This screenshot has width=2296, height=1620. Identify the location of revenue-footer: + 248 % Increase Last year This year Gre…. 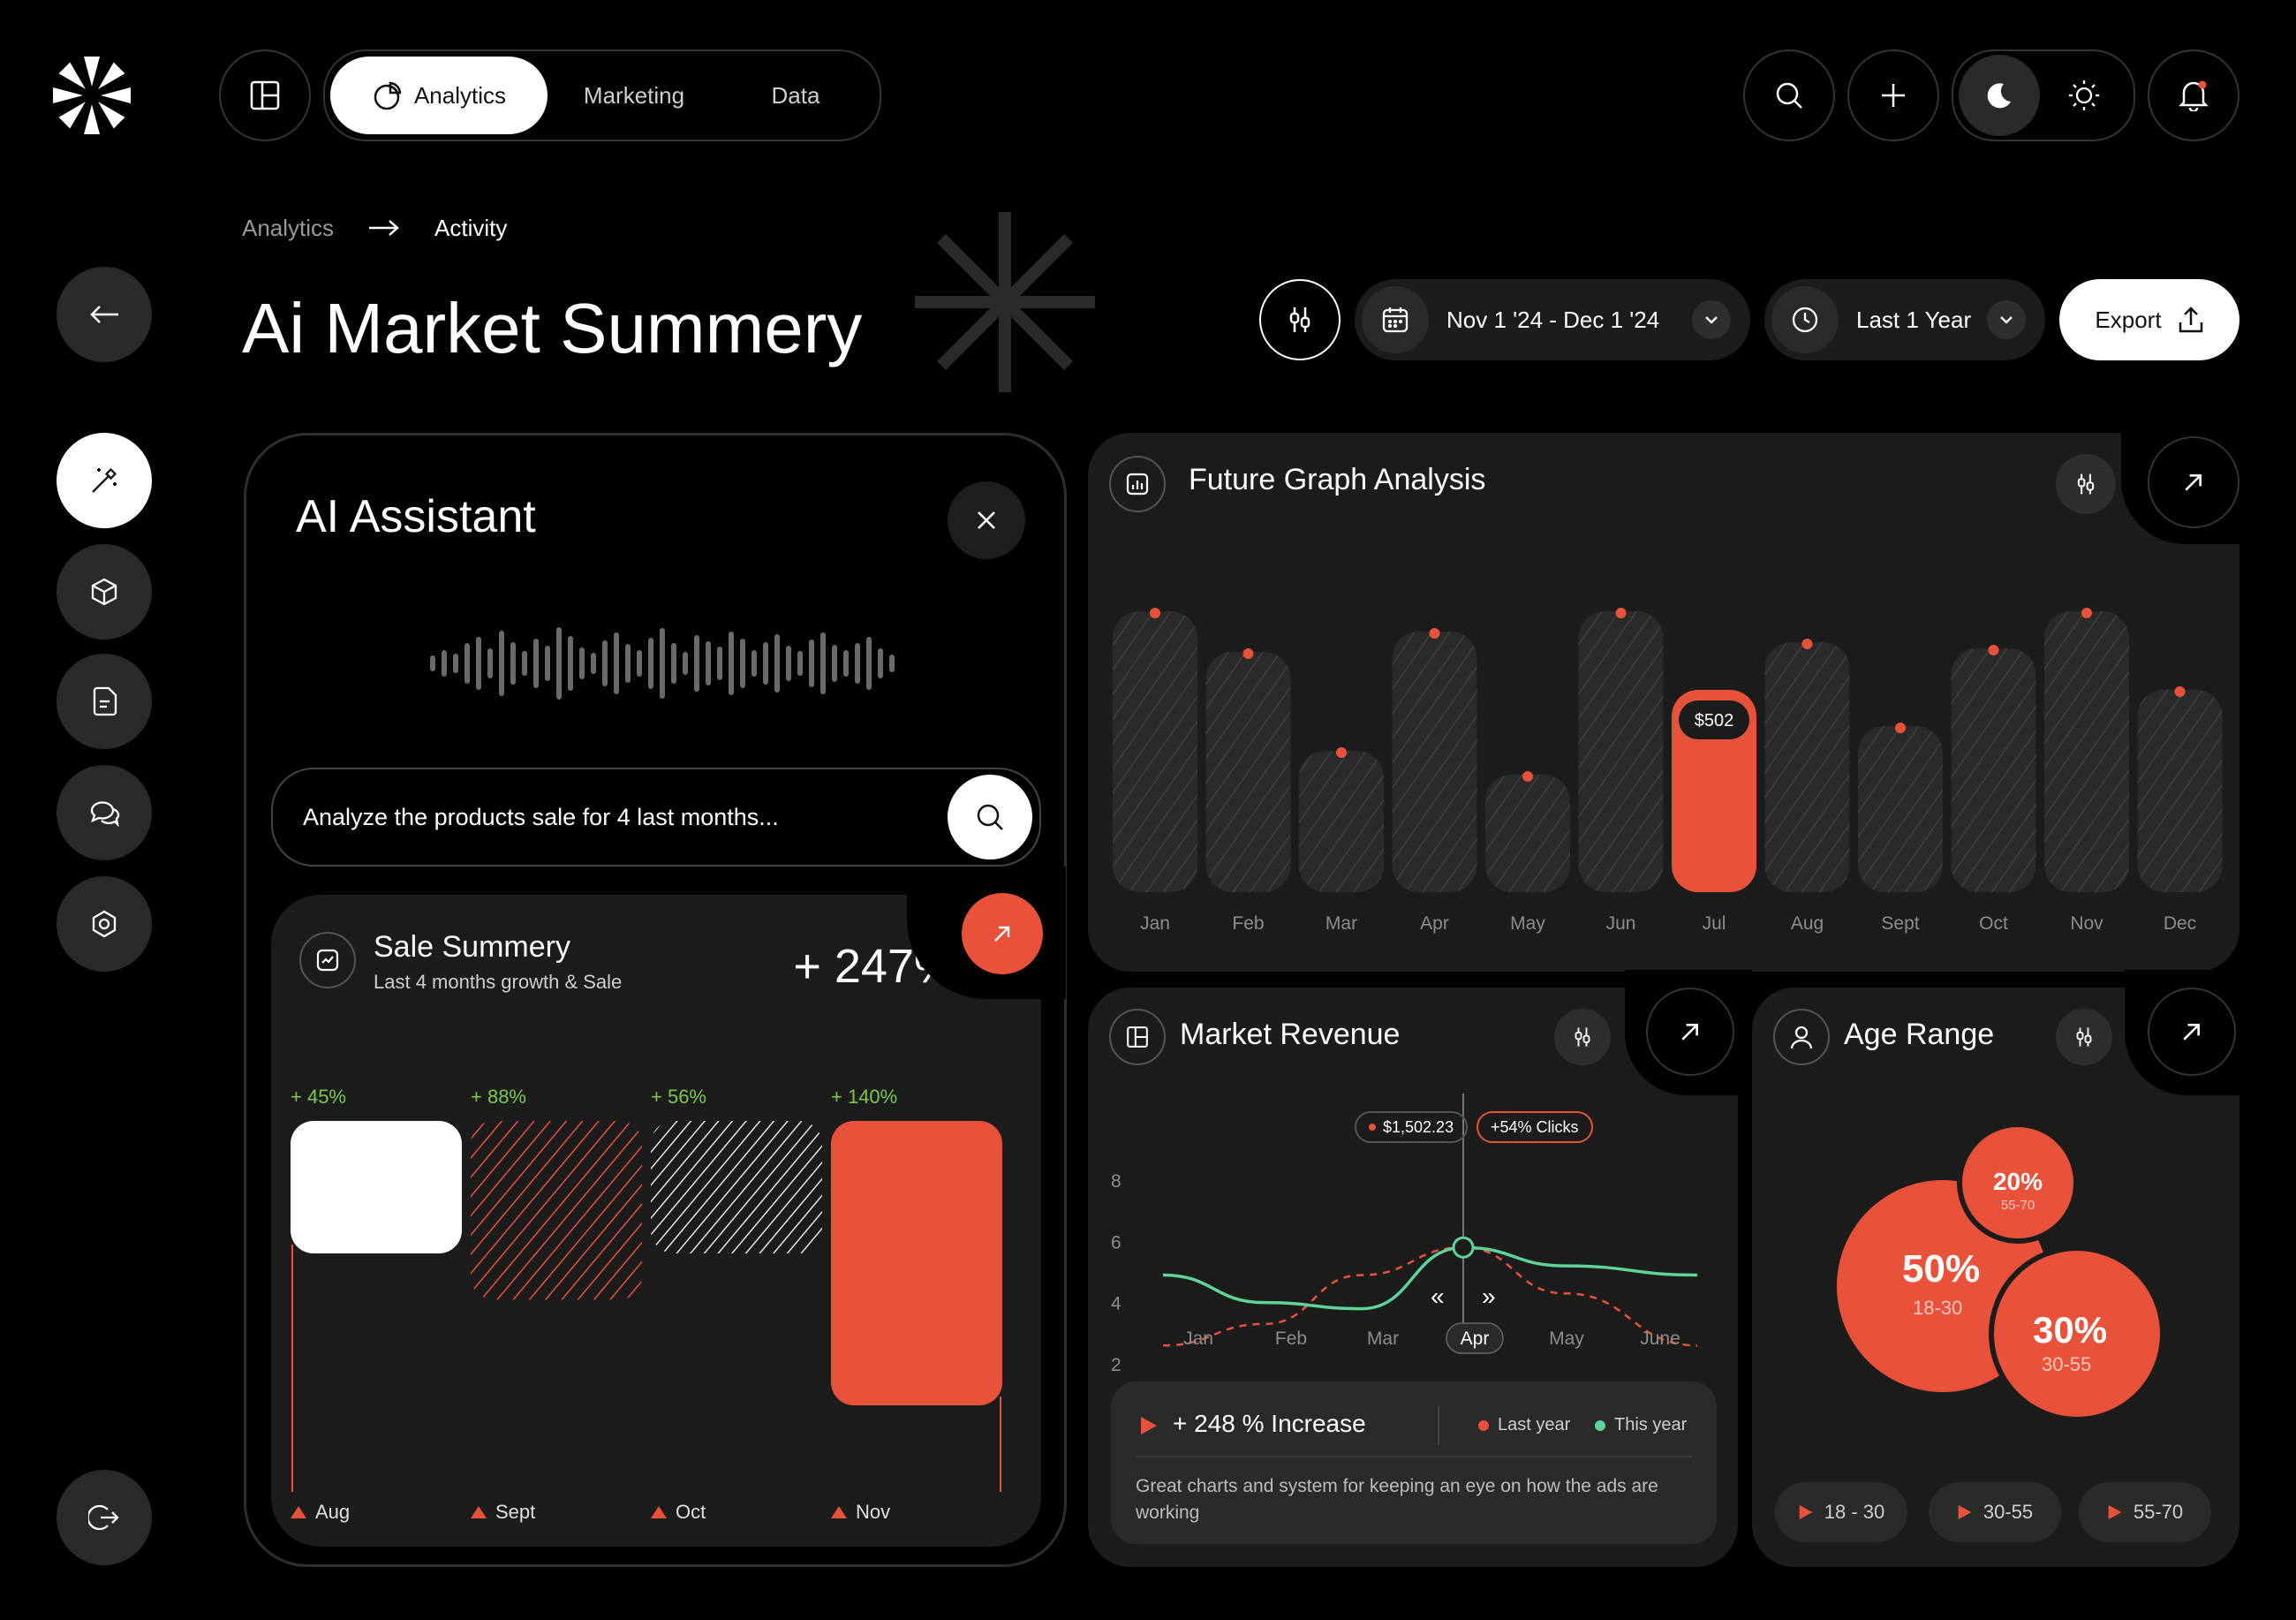
(1414, 1463).